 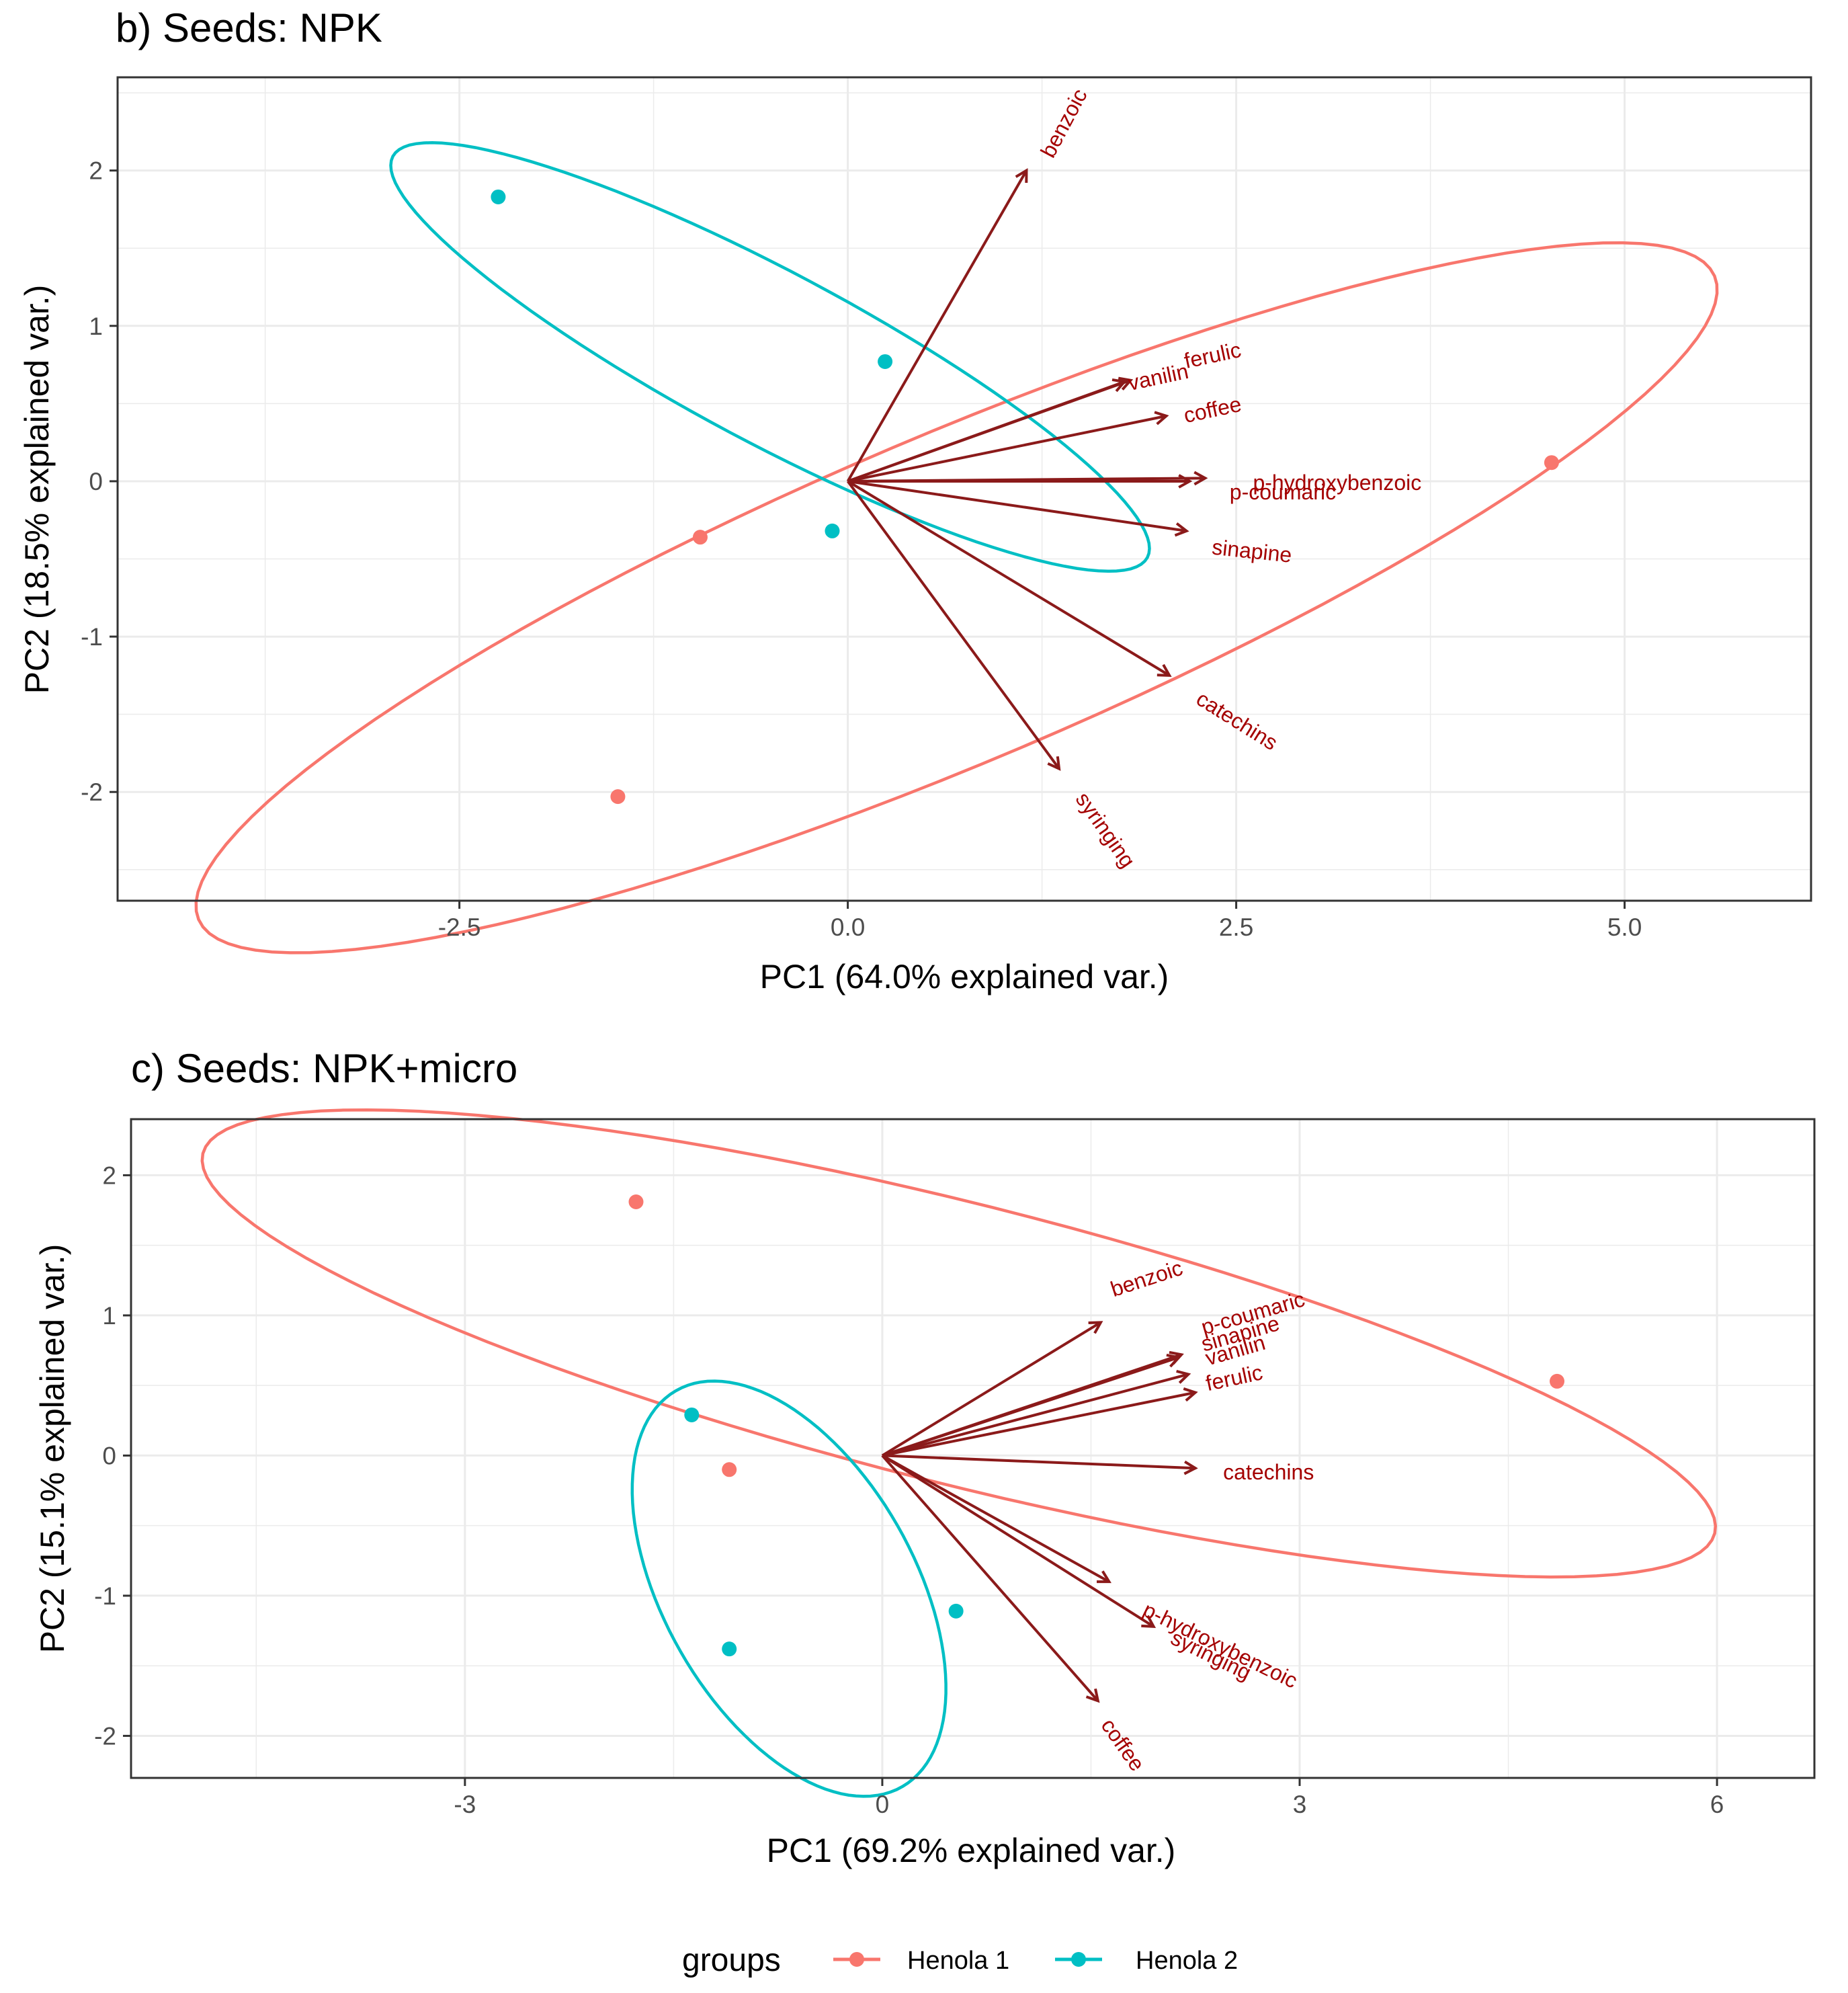 What do you see at coordinates (324, 1068) in the screenshot?
I see `panel-title: c) Seeds: NPK+micro` at bounding box center [324, 1068].